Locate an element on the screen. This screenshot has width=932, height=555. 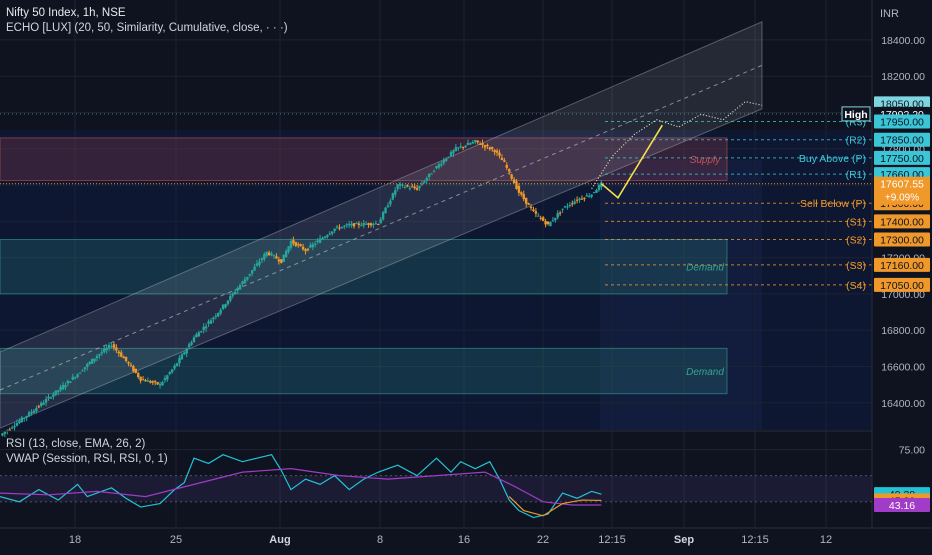
rsi-indicator-label: RSI (13, close, EMA, 26, 2) is located at coordinates (76, 444).